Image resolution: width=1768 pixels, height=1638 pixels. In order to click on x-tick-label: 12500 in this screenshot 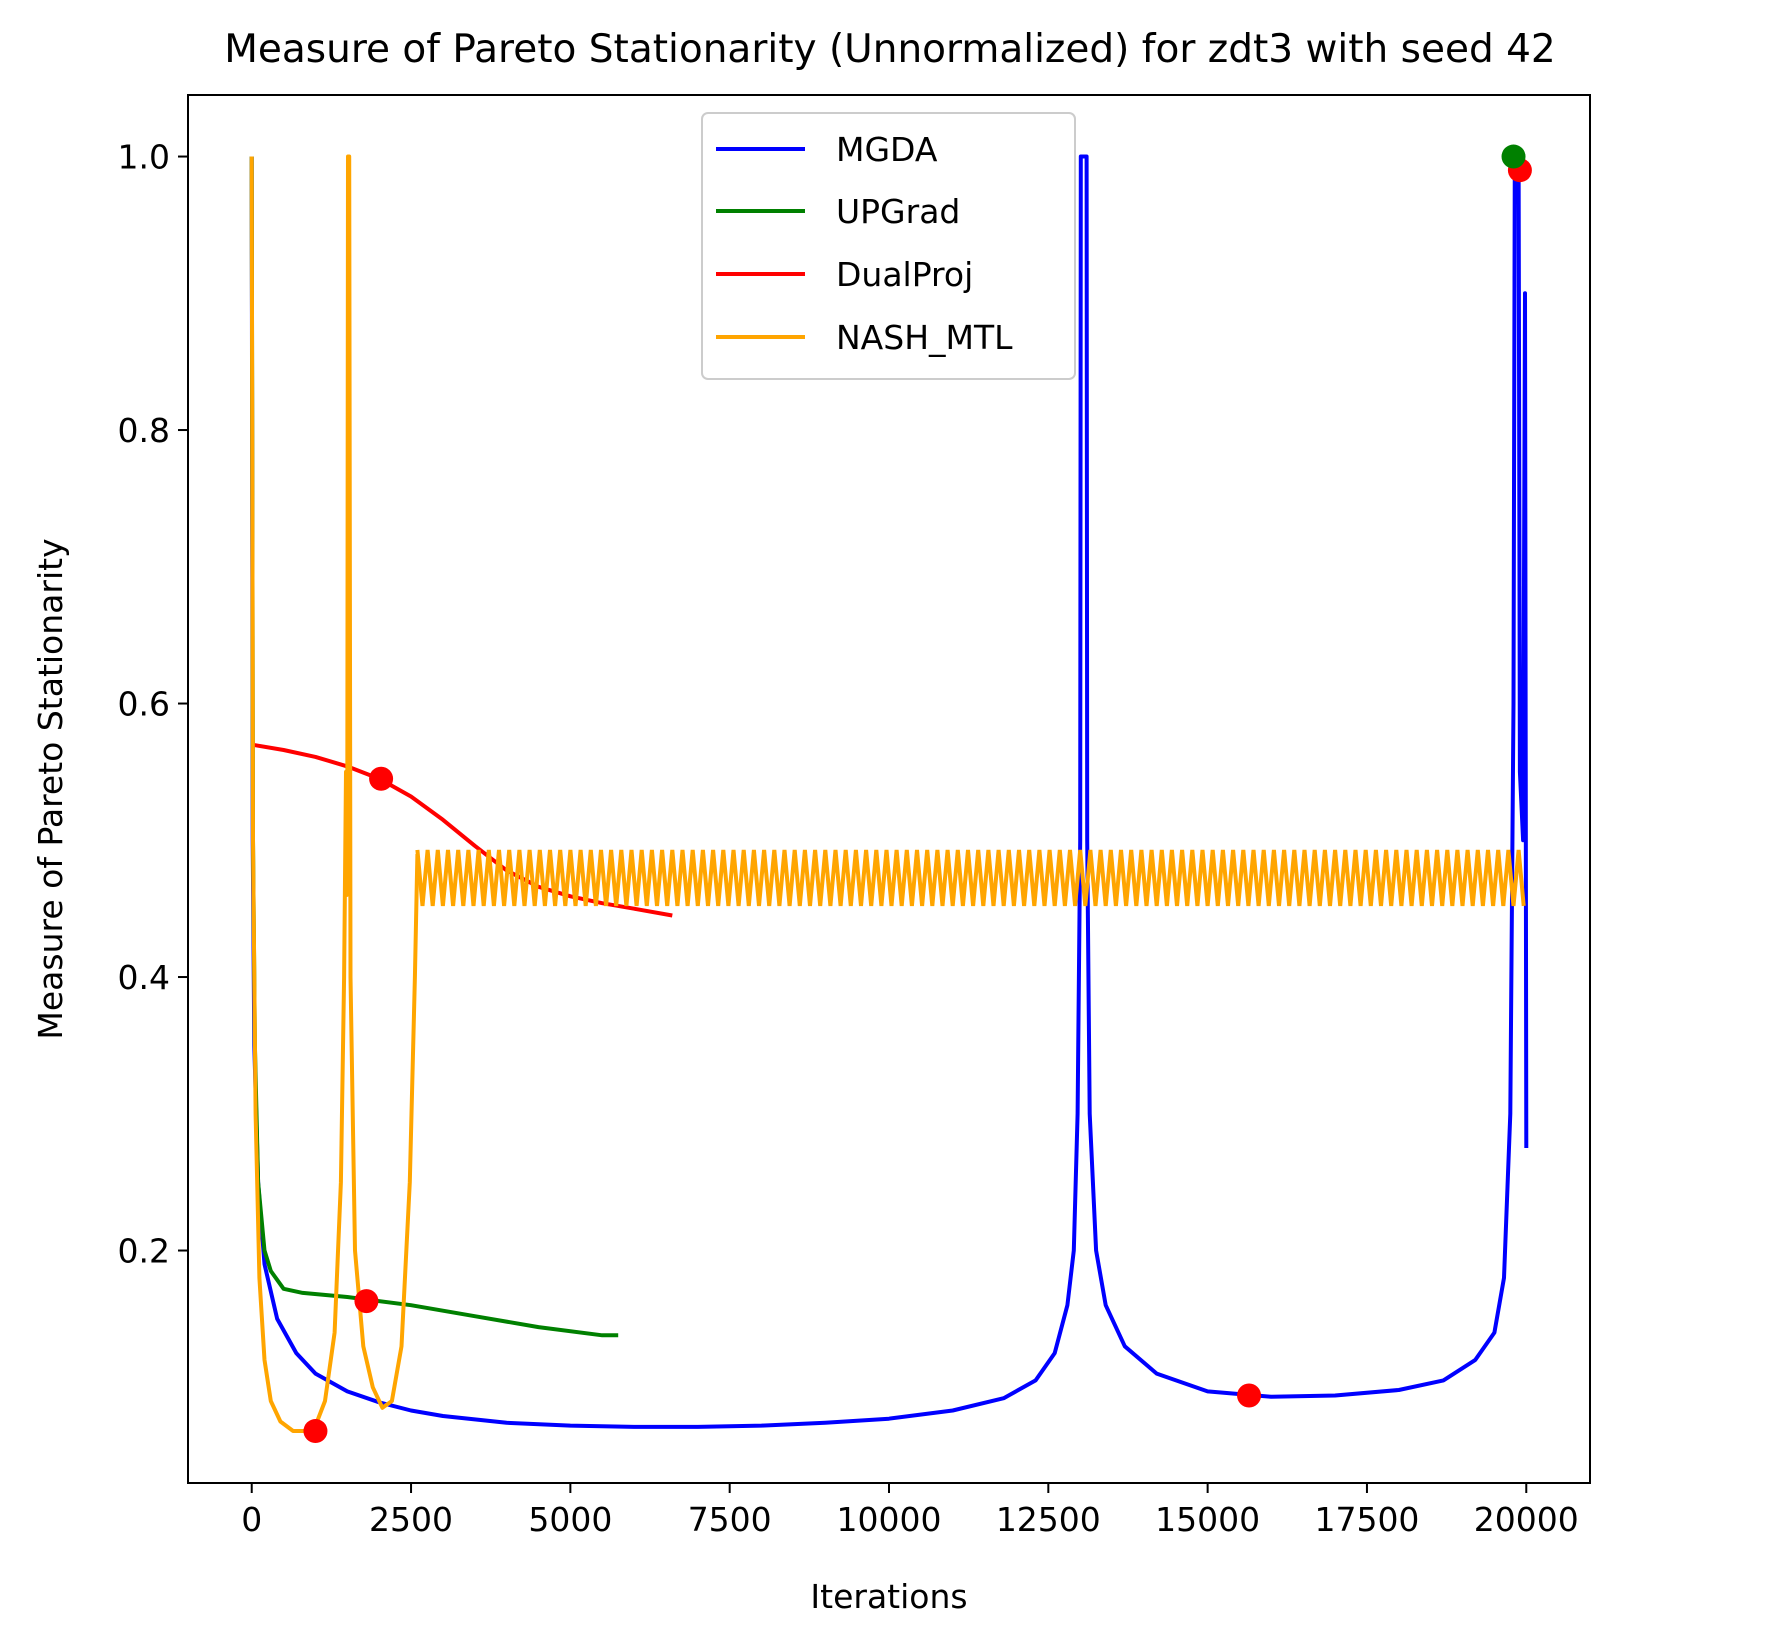, I will do `click(1048, 1519)`.